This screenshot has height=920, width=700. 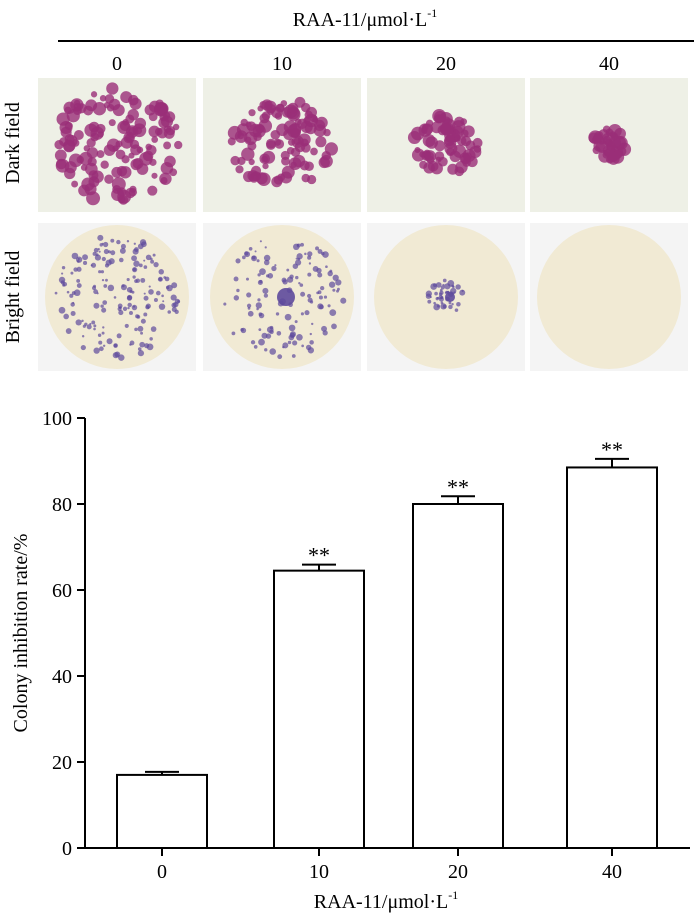 What do you see at coordinates (62, 591) in the screenshot?
I see `y-tick-label: 60` at bounding box center [62, 591].